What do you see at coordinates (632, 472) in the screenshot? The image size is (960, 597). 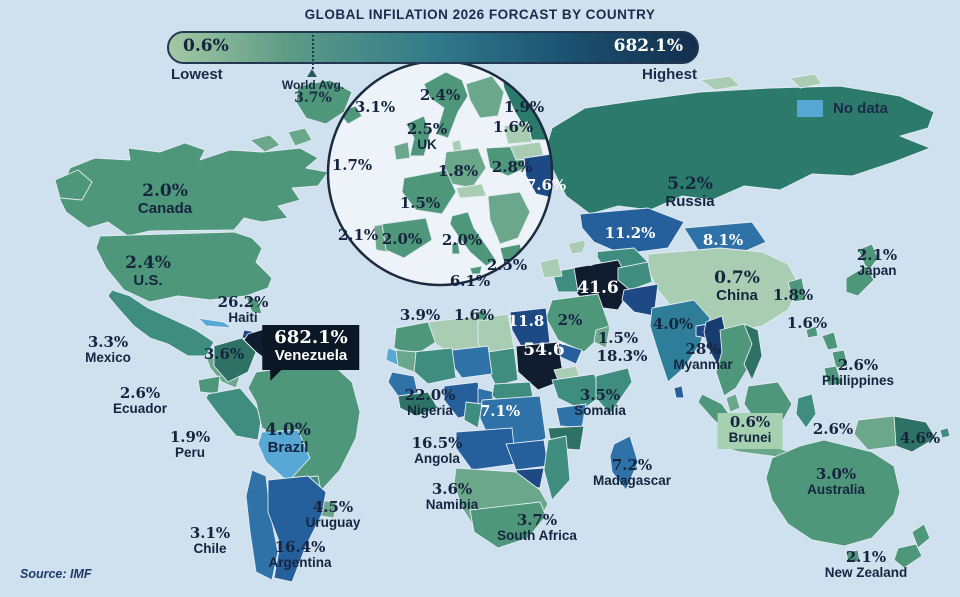 I see `label-madagascar: 7.2% Madagascar` at bounding box center [632, 472].